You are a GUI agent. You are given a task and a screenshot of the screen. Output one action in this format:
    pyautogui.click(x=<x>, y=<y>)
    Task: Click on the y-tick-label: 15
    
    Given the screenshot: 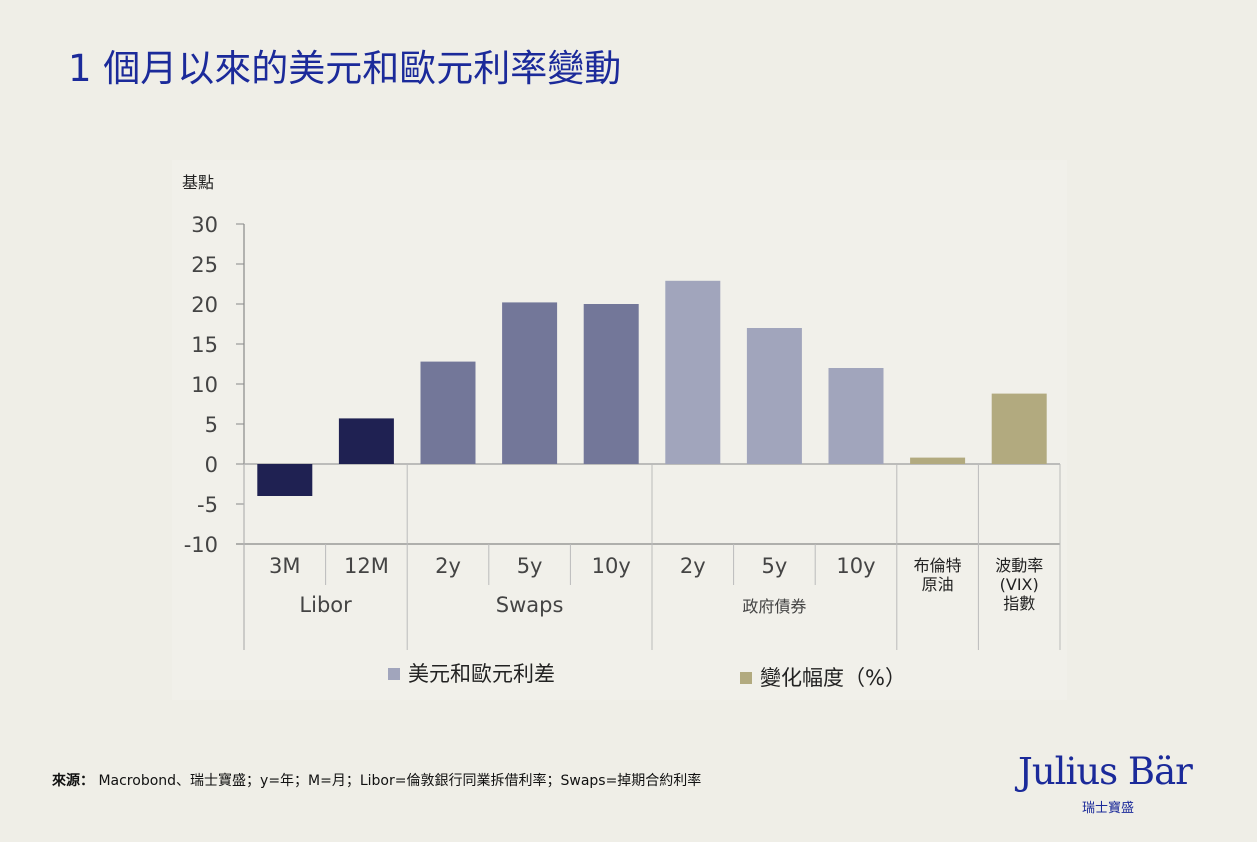 What is the action you would take?
    pyautogui.click(x=204, y=345)
    